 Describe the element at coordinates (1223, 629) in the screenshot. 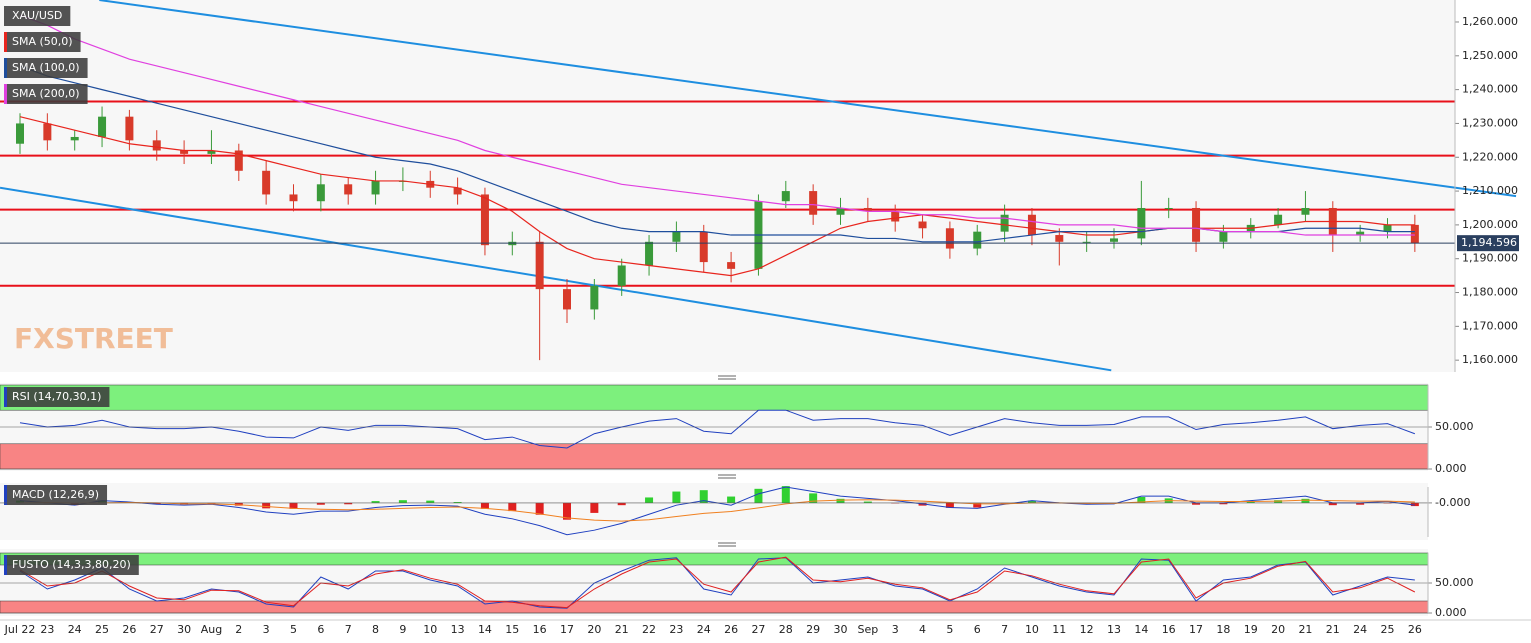

I see `x-tick-label: 18` at that location.